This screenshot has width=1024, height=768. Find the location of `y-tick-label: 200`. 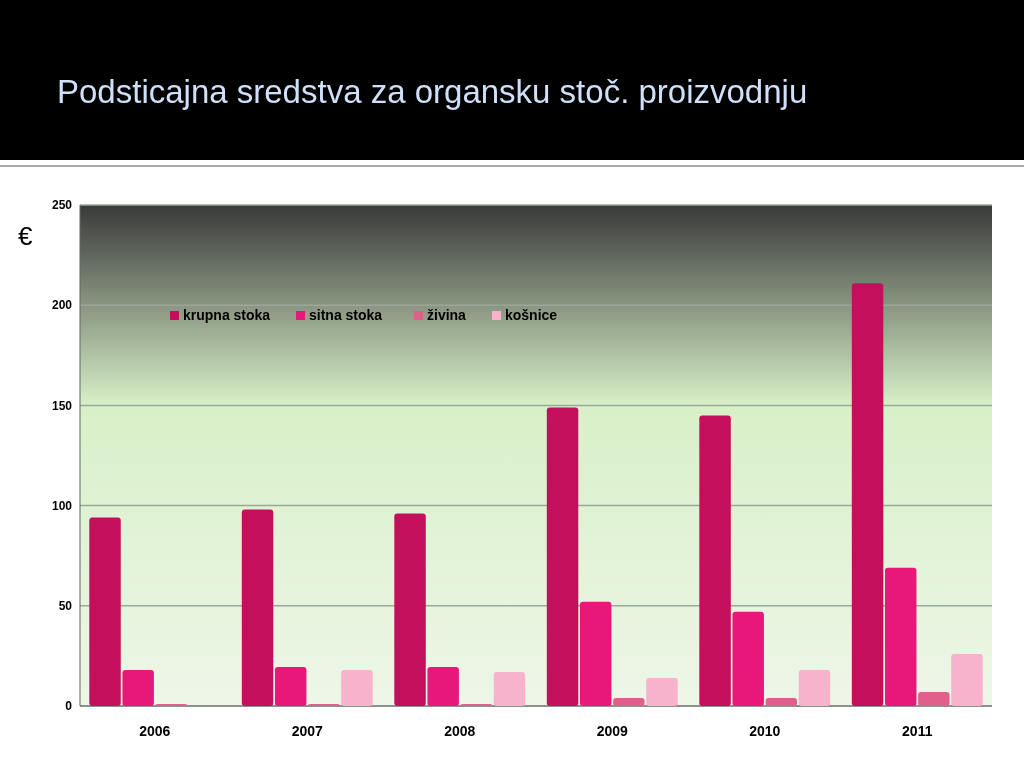

y-tick-label: 200 is located at coordinates (62, 305).